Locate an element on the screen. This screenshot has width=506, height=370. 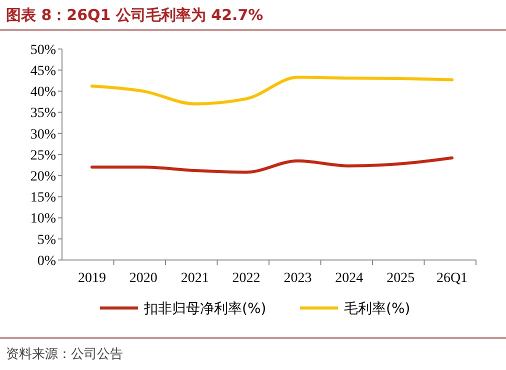
y-tick-label: 10% is located at coordinates (43, 219).